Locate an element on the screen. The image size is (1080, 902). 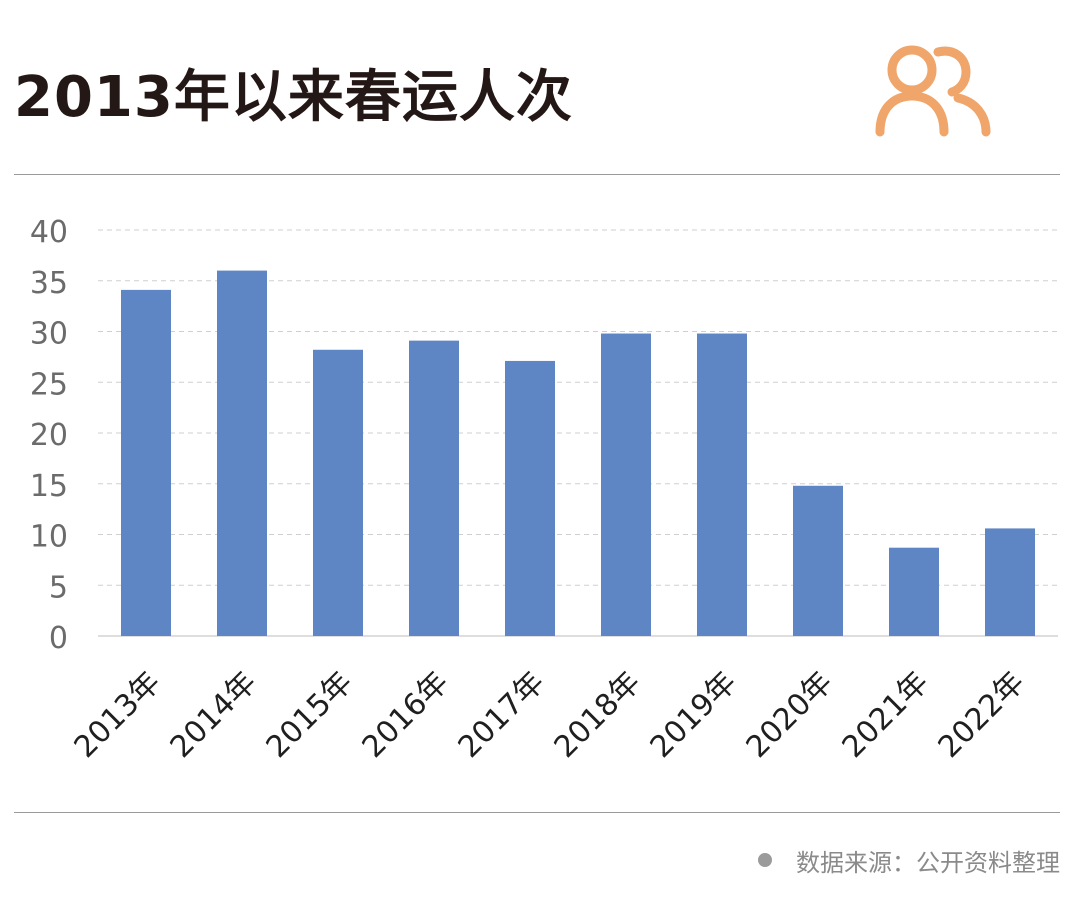
bottom-divider is located at coordinates (537, 812).